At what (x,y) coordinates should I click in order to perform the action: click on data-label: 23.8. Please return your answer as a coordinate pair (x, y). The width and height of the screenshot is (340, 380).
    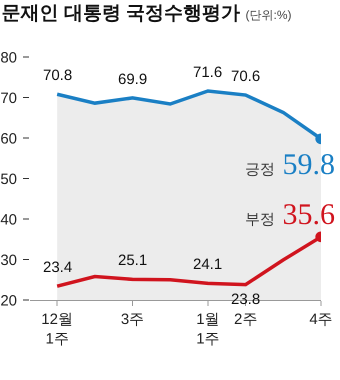
    Looking at the image, I should click on (245, 299).